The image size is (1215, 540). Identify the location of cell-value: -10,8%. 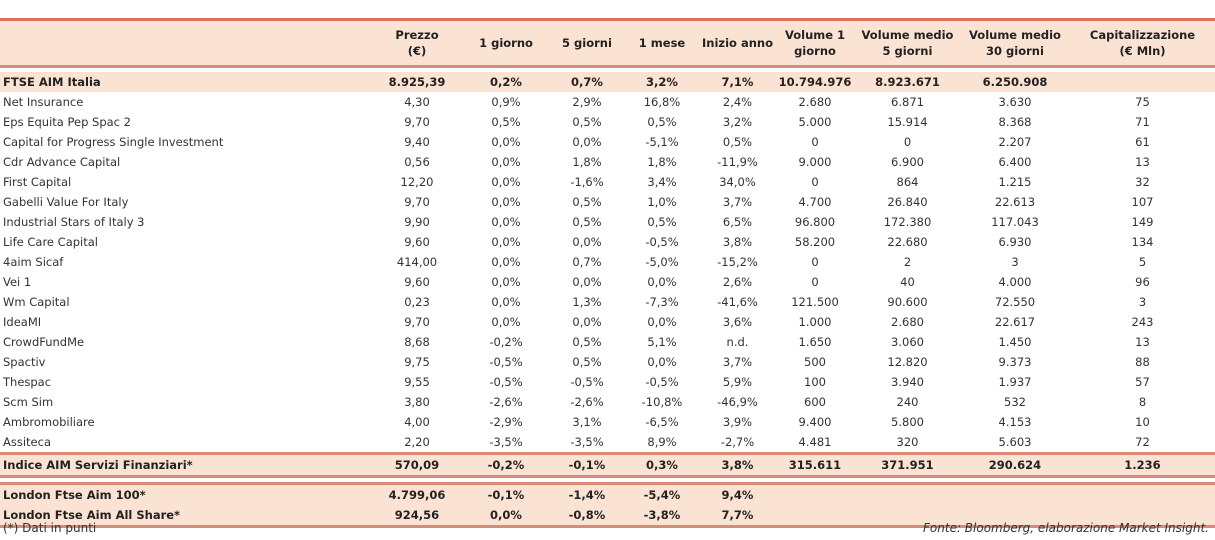
(662, 402).